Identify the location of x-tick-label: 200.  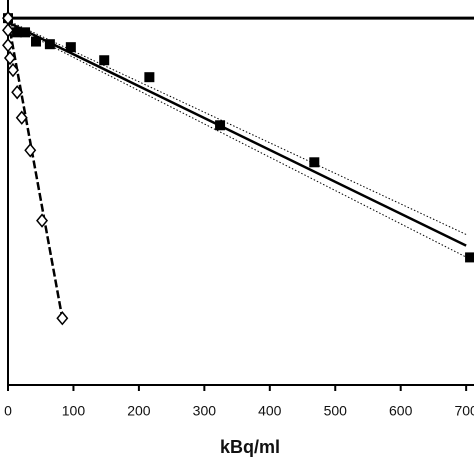
(139, 411).